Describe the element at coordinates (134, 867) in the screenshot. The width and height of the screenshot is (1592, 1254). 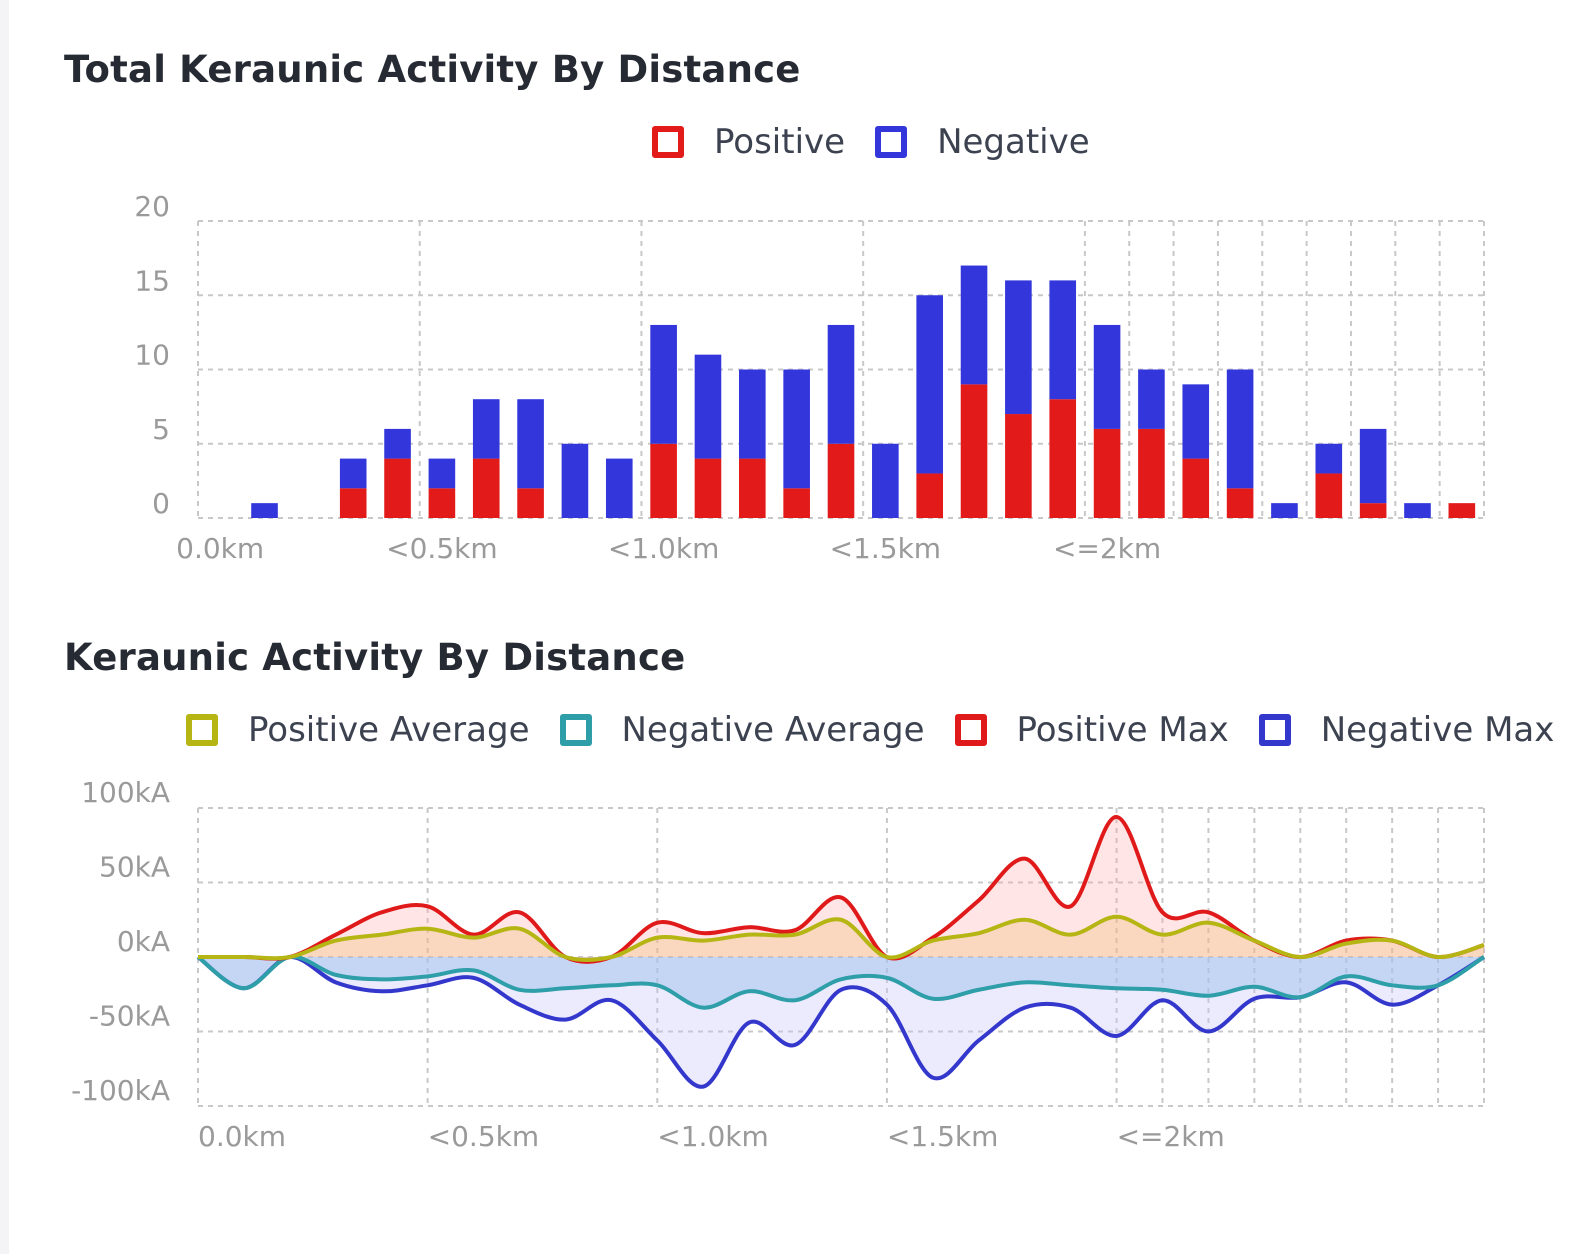
I see `y-tick-label: 50kA` at that location.